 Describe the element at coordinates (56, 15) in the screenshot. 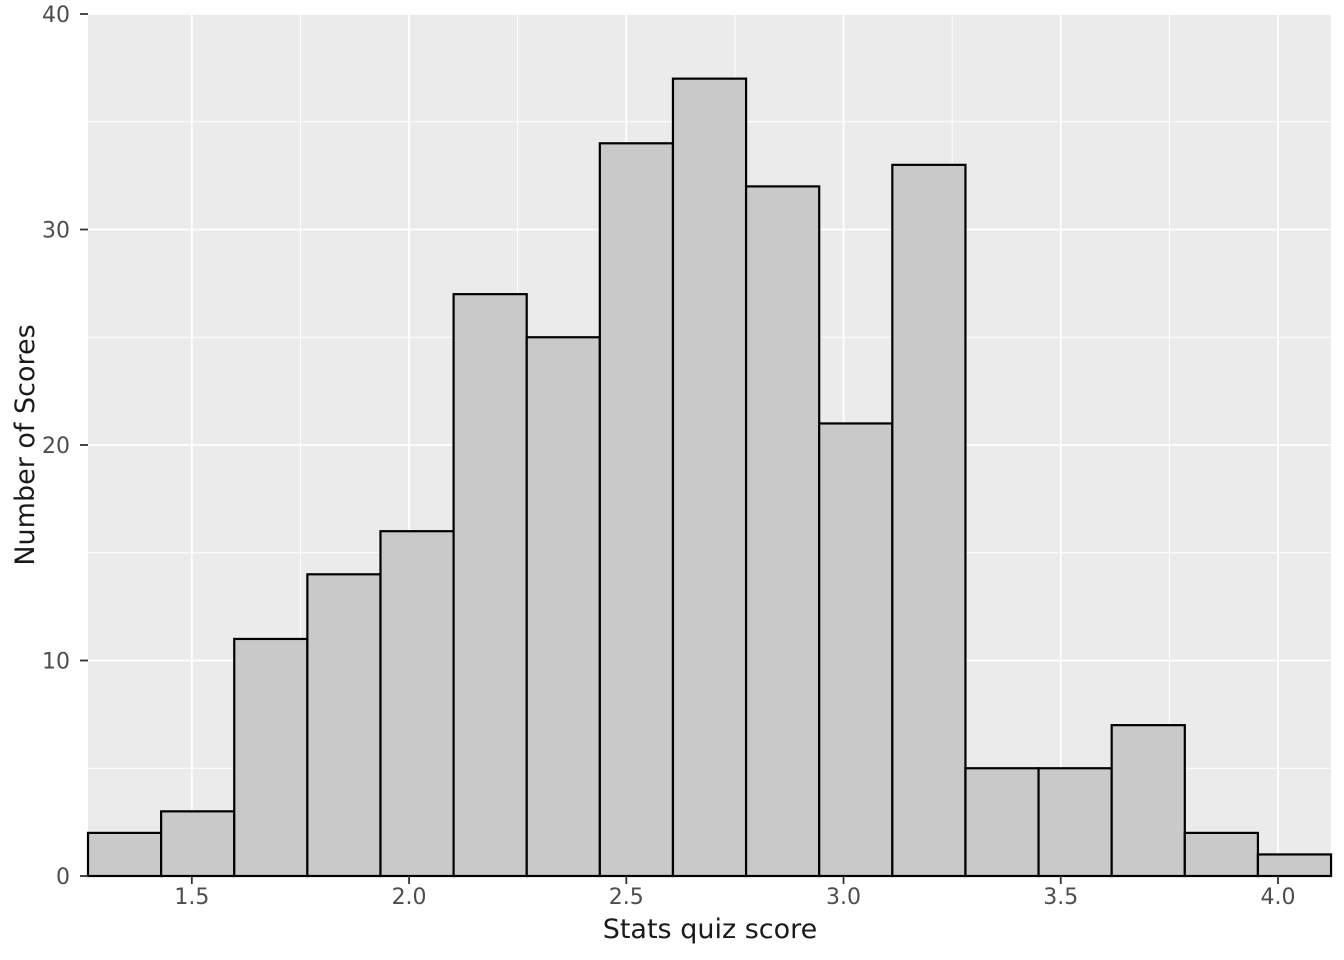

I see `y-tick-label: 40` at that location.